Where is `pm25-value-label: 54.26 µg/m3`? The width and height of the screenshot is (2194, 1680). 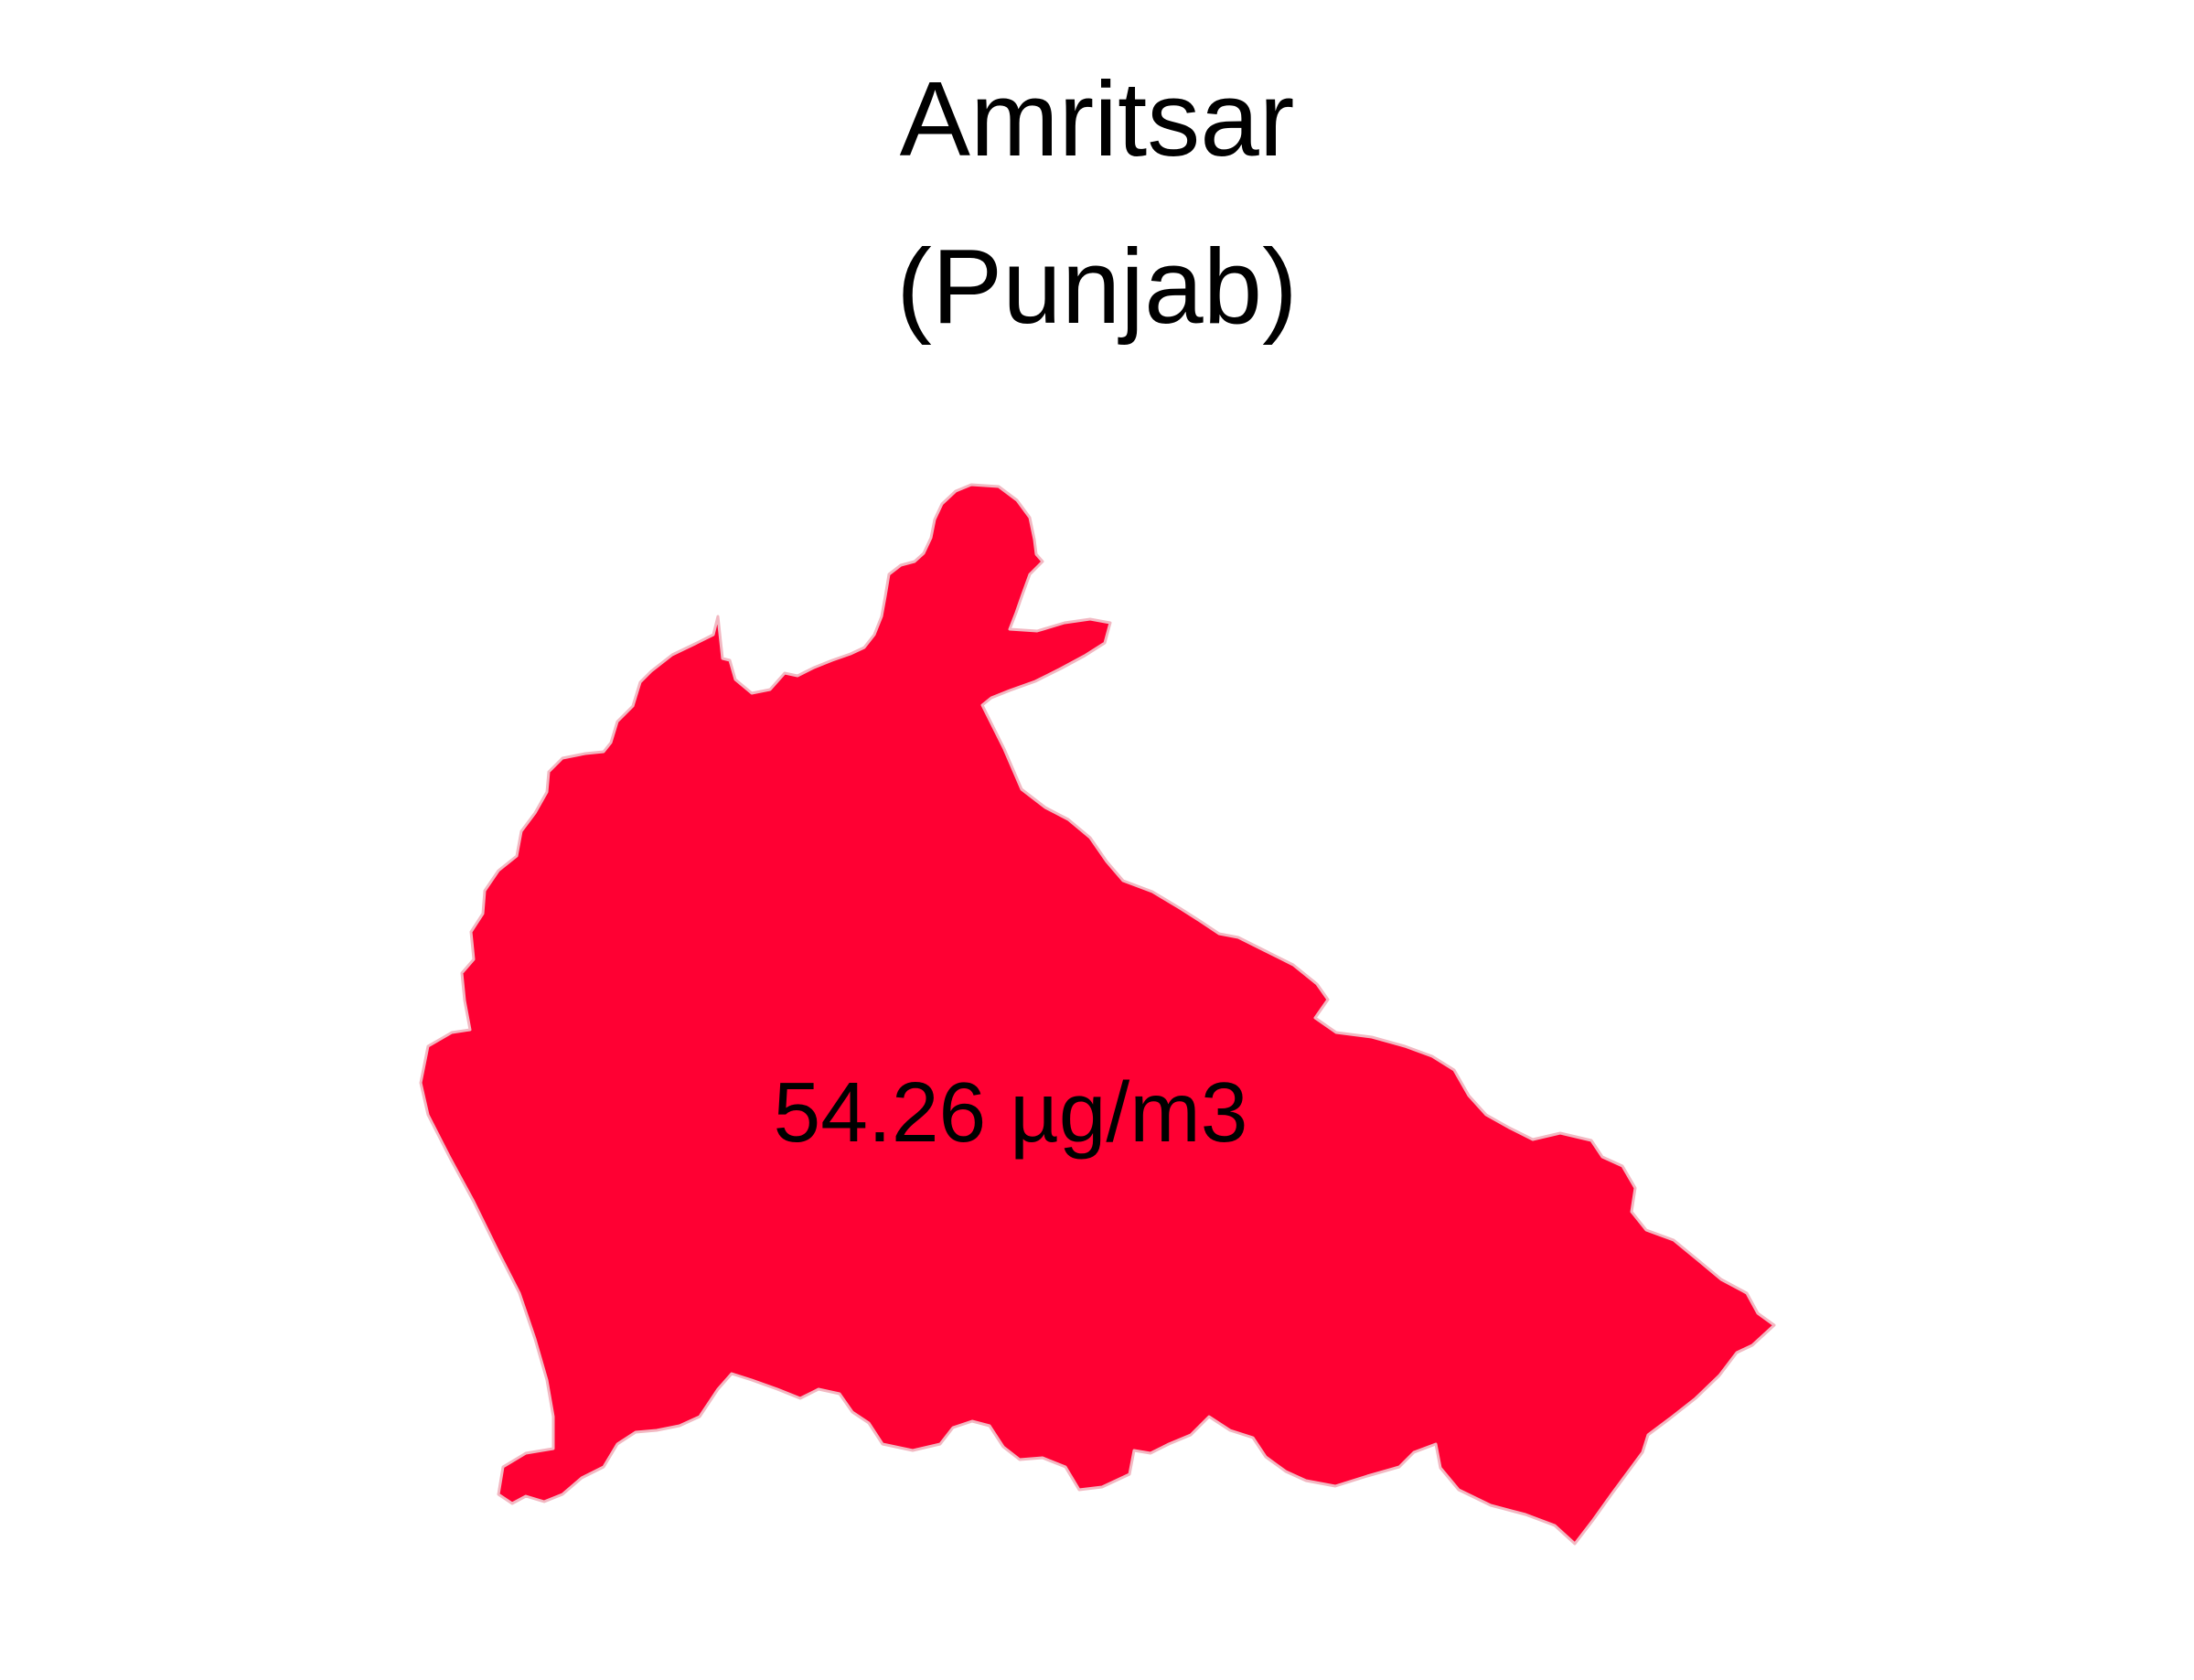
pm25-value-label: 54.26 µg/m3 is located at coordinates (1011, 1112).